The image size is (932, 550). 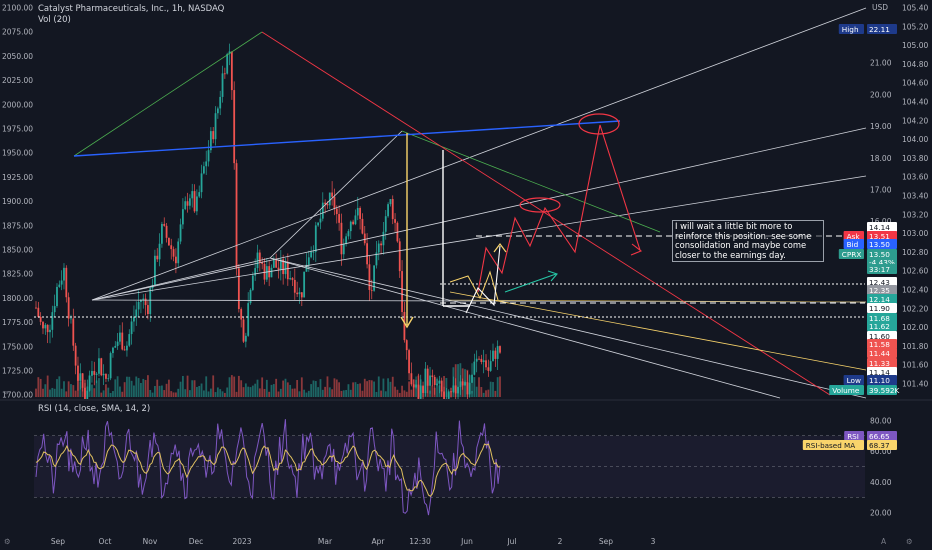 I want to click on price-tag-value: 11.33, so click(x=879, y=363).